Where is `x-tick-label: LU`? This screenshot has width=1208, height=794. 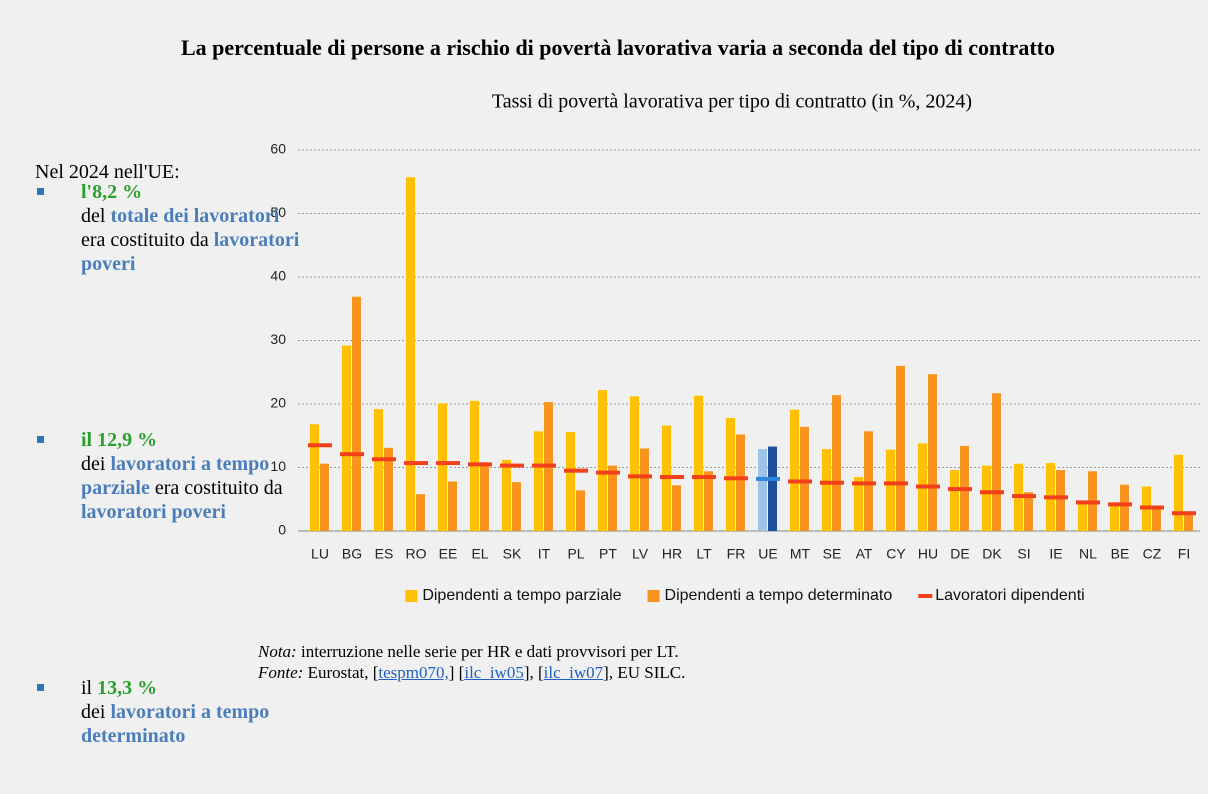
x-tick-label: LU is located at coordinates (320, 554).